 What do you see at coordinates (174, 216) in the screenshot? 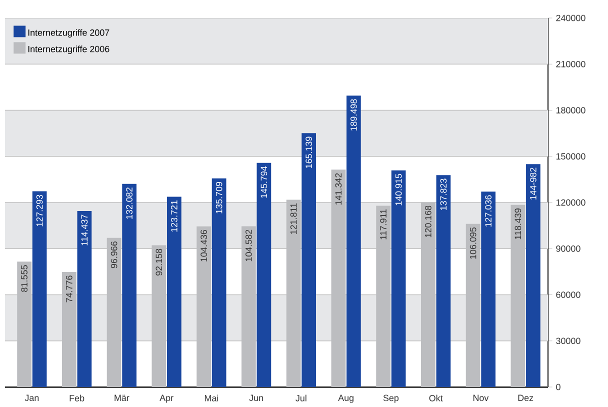
I see `data-label: 123.721` at bounding box center [174, 216].